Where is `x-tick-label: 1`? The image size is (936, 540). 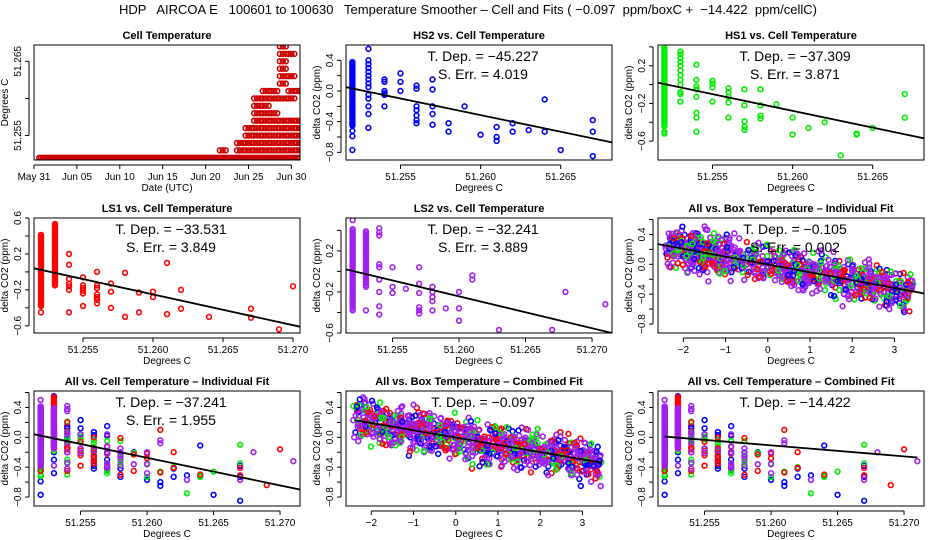
x-tick-label: 1 is located at coordinates (810, 350).